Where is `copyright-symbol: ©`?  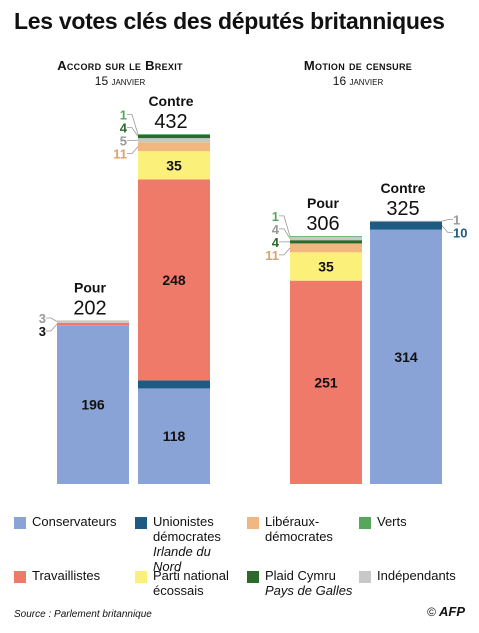 copyright-symbol: © is located at coordinates (431, 611).